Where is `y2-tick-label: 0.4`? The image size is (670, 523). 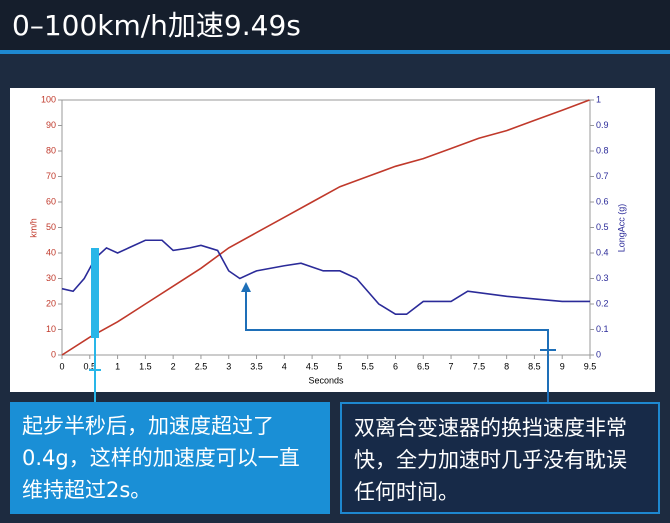
y2-tick-label: 0.4 is located at coordinates (602, 252).